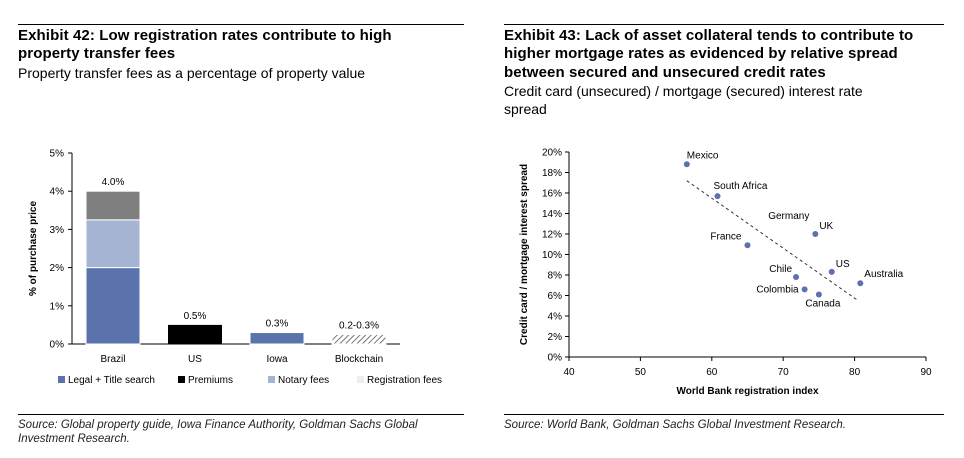 The image size is (964, 458). I want to click on x-tick-label: 70, so click(784, 372).